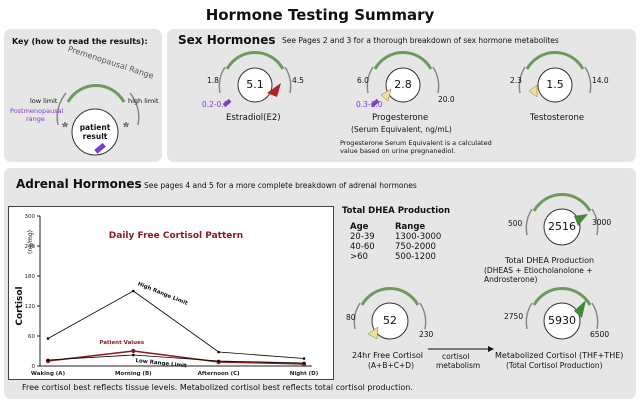 This screenshot has height=402, width=640. Describe the element at coordinates (458, 365) in the screenshot. I see `arrow-label-2: metabolism` at that location.